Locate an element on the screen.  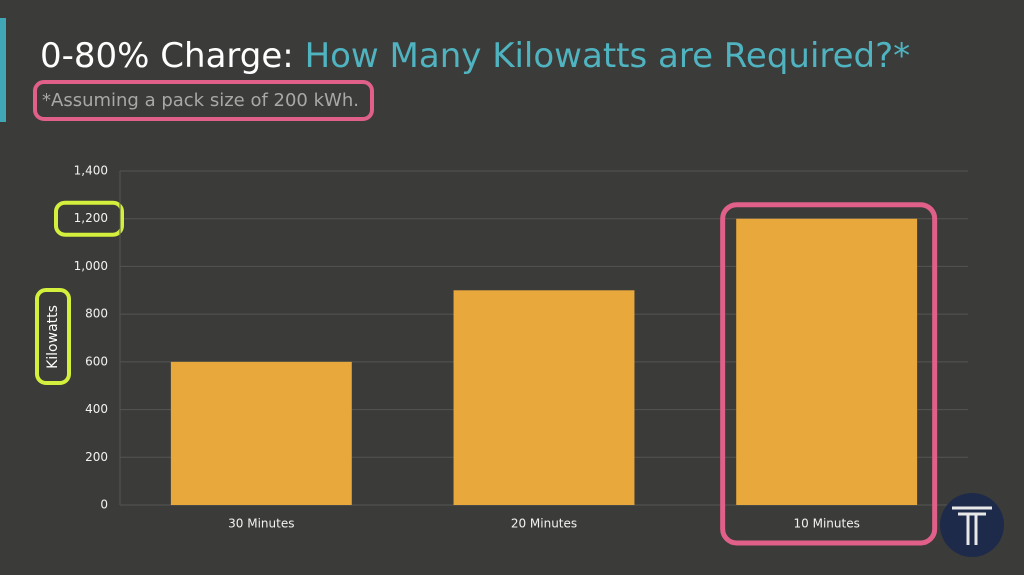
accent-stripe is located at coordinates (3, 70).